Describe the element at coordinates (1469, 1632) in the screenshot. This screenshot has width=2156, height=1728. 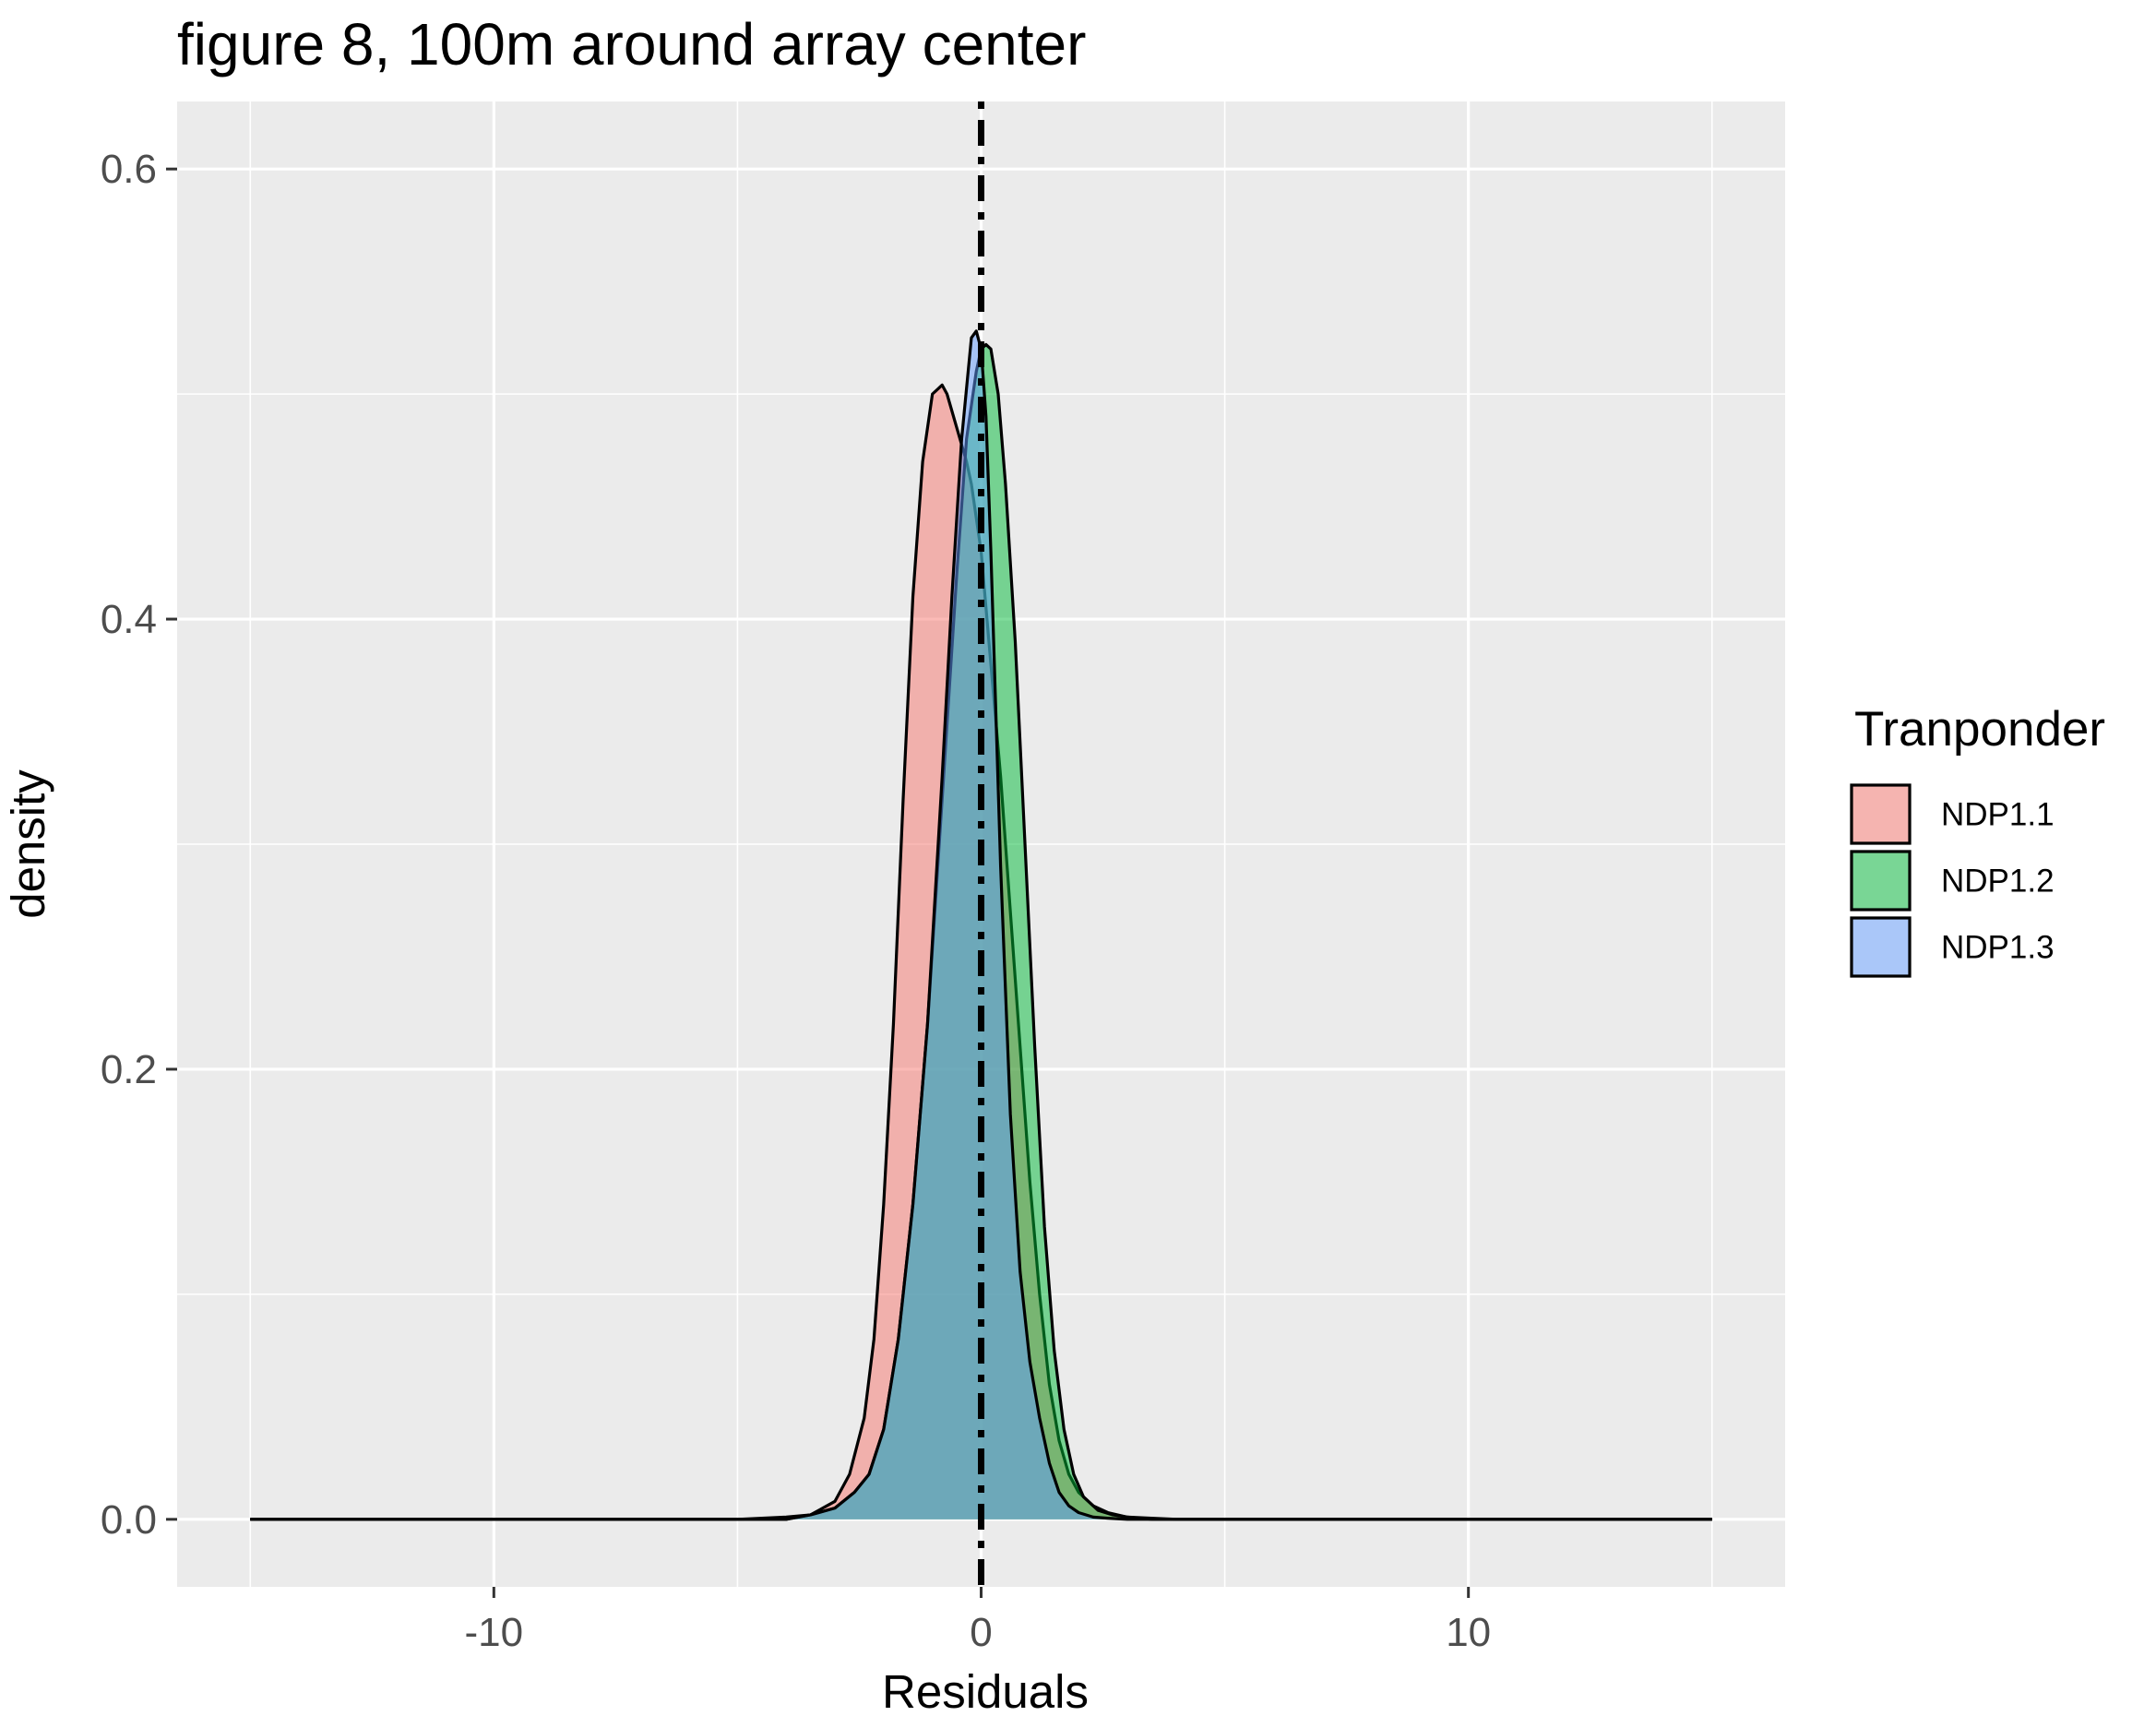
I see `x-tick-label: 10` at that location.